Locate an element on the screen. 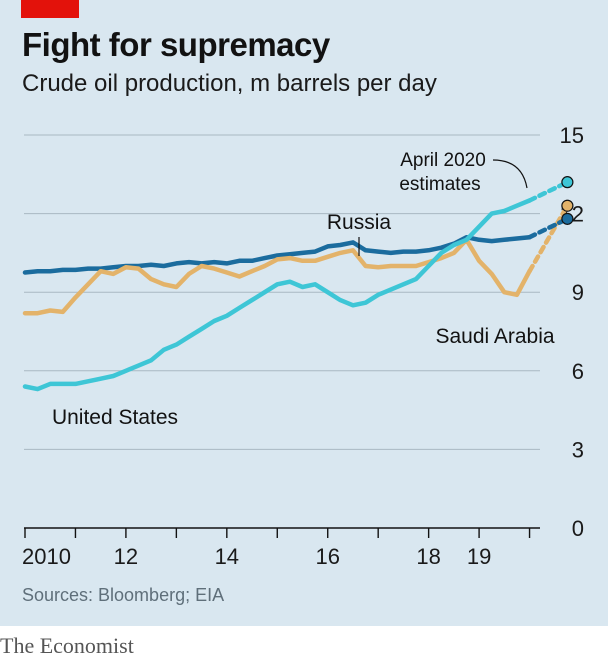  russia-estimate-dash is located at coordinates (548, 228).